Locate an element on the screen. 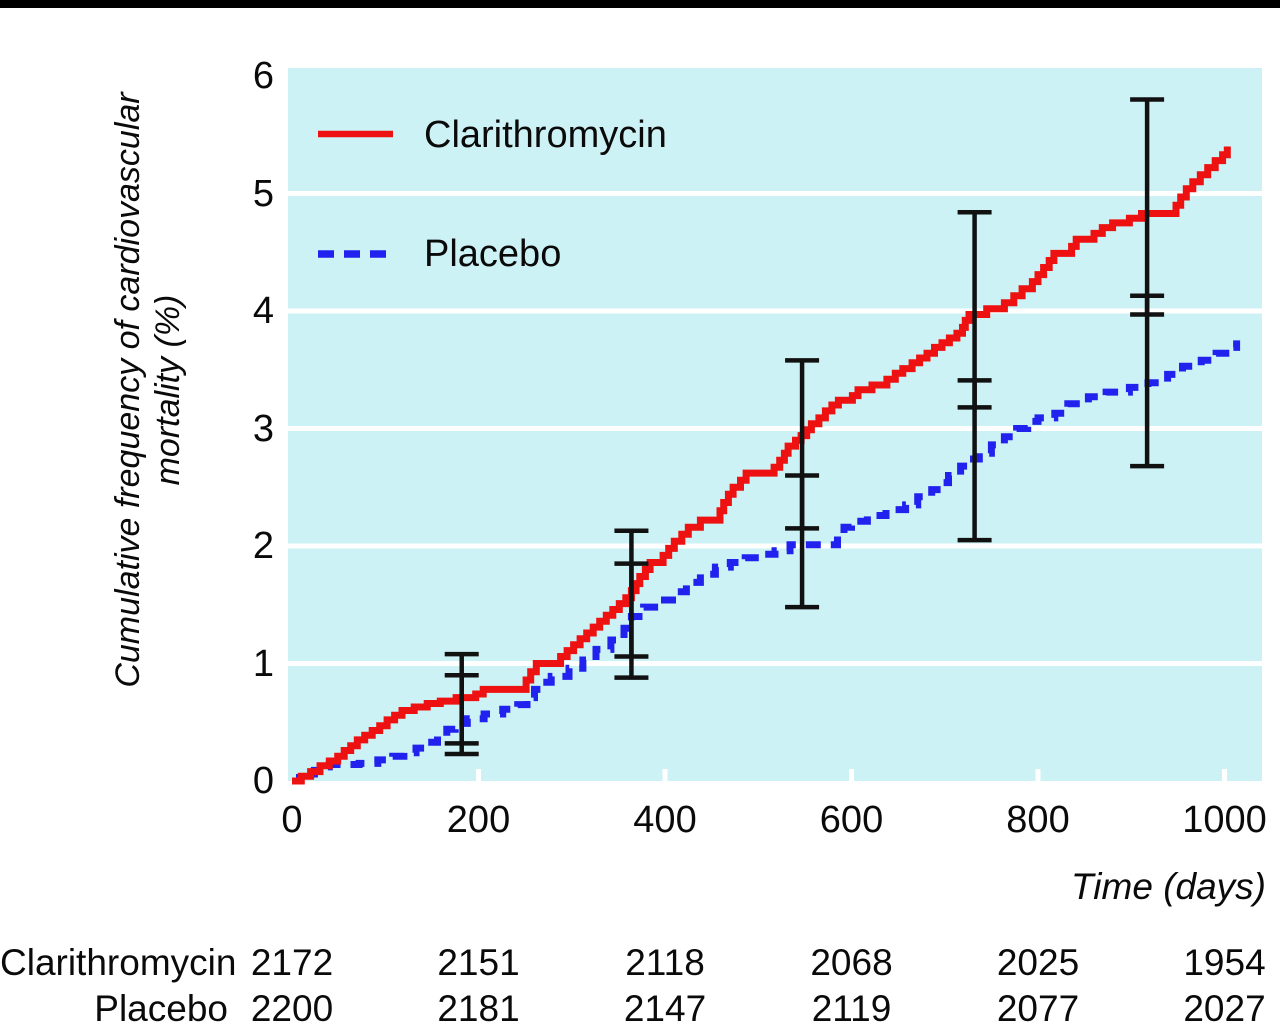  risk-value-clarithromycin-day1000: 1954 is located at coordinates (1224, 962).